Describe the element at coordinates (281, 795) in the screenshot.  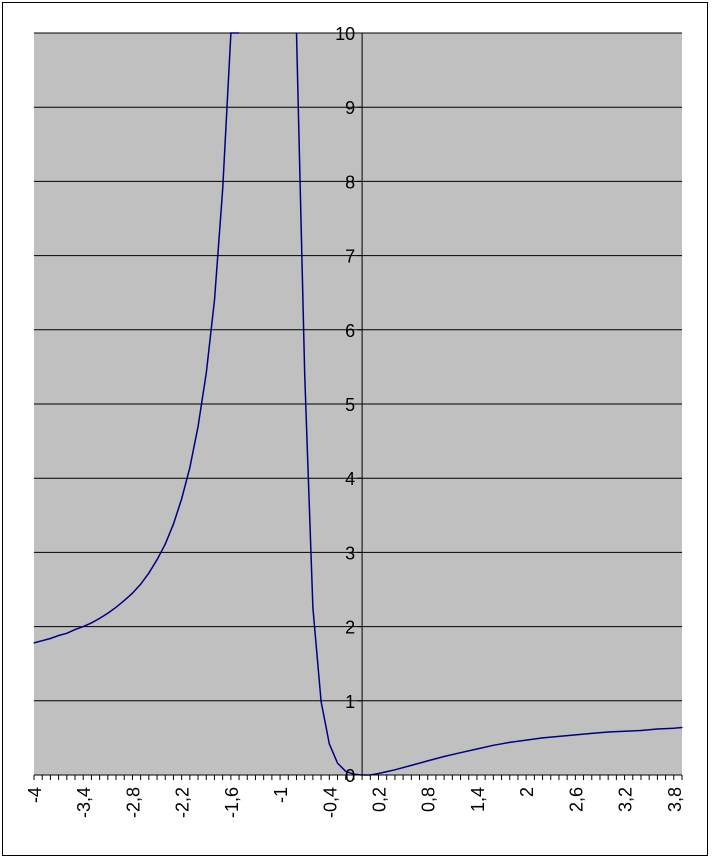
I see `x-tick-label: -1` at that location.